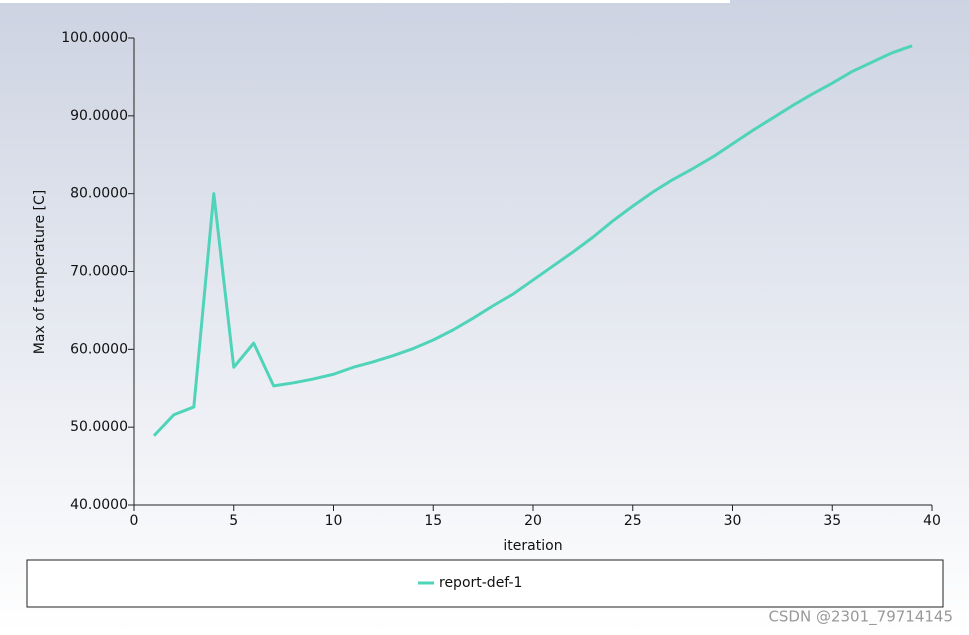 Image resolution: width=969 pixels, height=635 pixels. I want to click on legend, so click(485, 583).